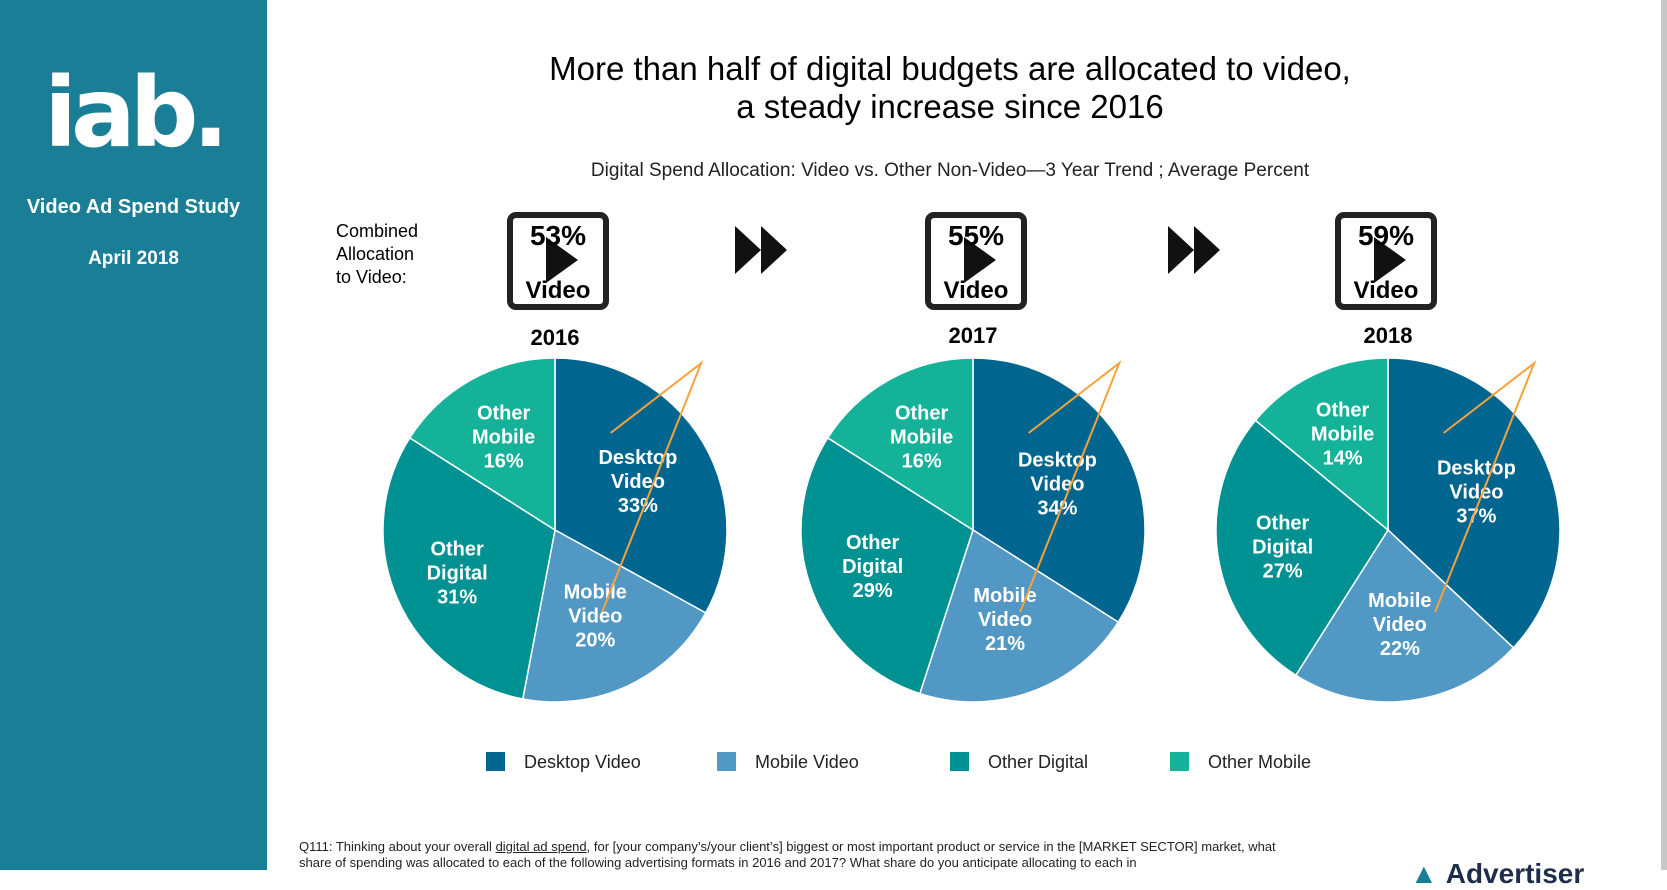  What do you see at coordinates (1386, 235) in the screenshot?
I see `combined-video-percent-2018: 59%` at bounding box center [1386, 235].